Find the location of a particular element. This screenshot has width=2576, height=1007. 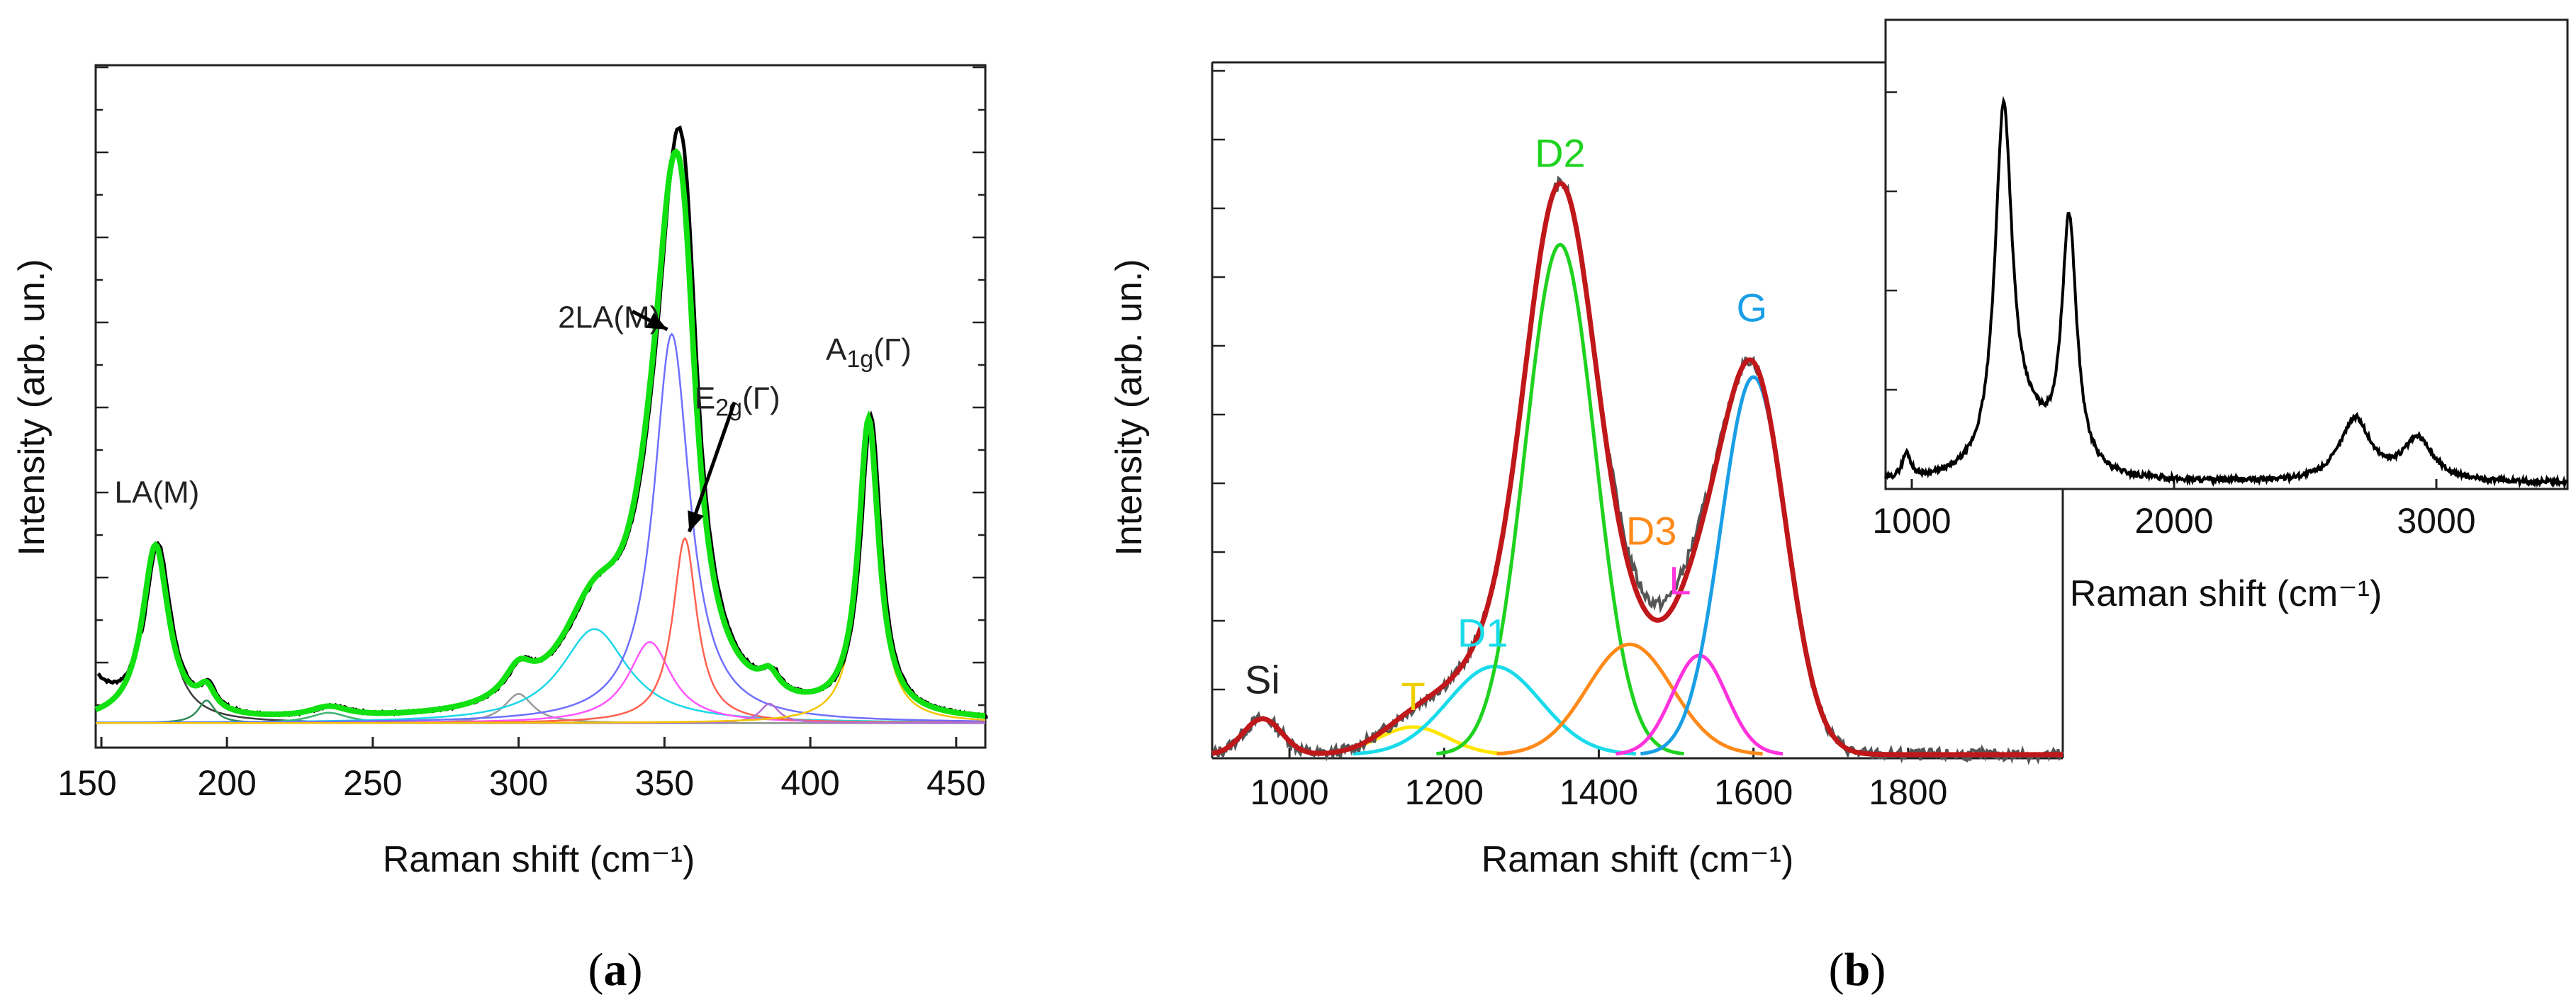

x-tick-label-b-1: 1200 is located at coordinates (1444, 792).